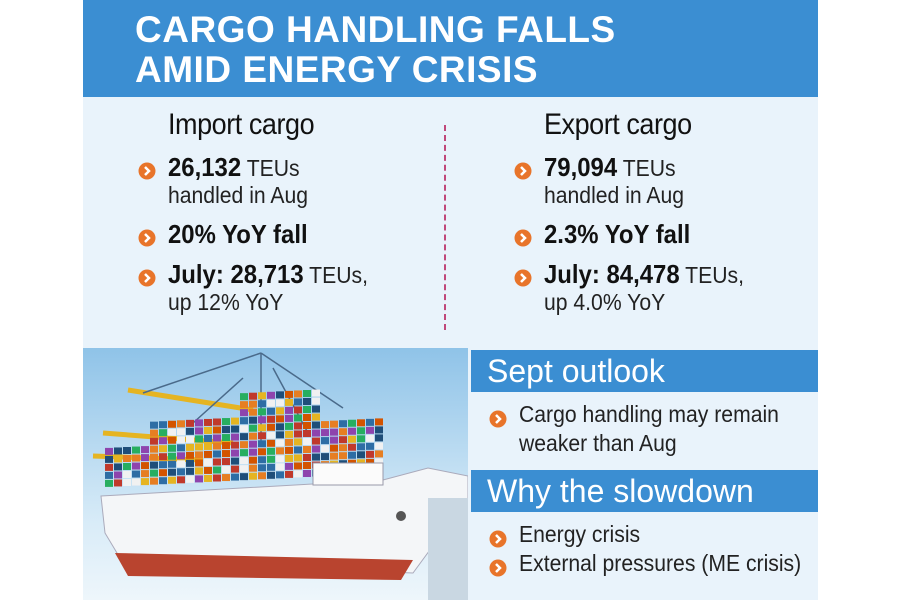 Image resolution: width=900 pixels, height=600 pixels. What do you see at coordinates (238, 234) in the screenshot?
I see `bold-text: 20% YoY fall` at bounding box center [238, 234].